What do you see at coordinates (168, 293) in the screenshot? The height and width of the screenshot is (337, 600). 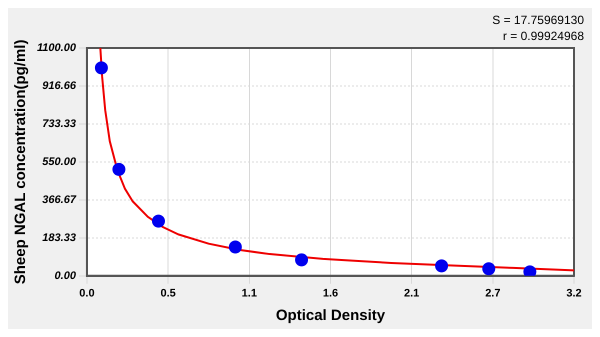 I see `x-tick-label: 0.5` at bounding box center [168, 293].